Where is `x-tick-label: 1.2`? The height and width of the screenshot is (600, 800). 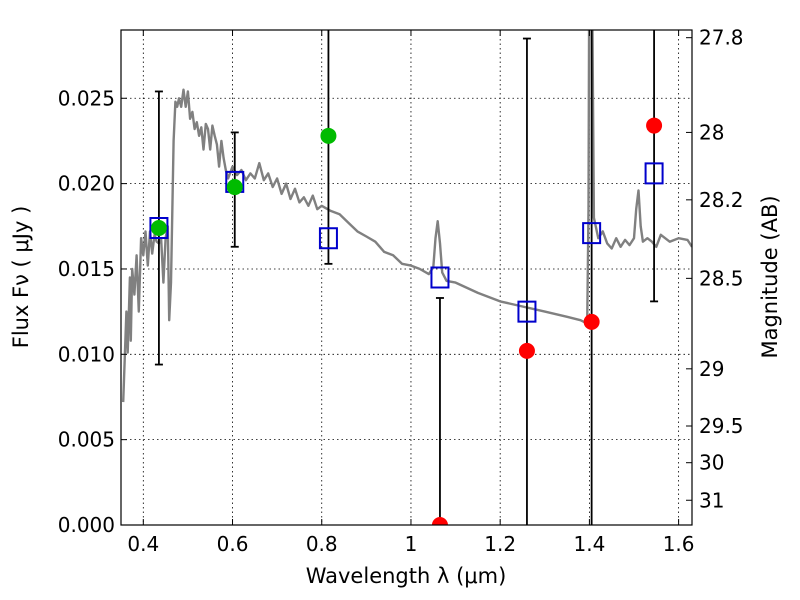
x-tick-label: 1.2 is located at coordinates (500, 544).